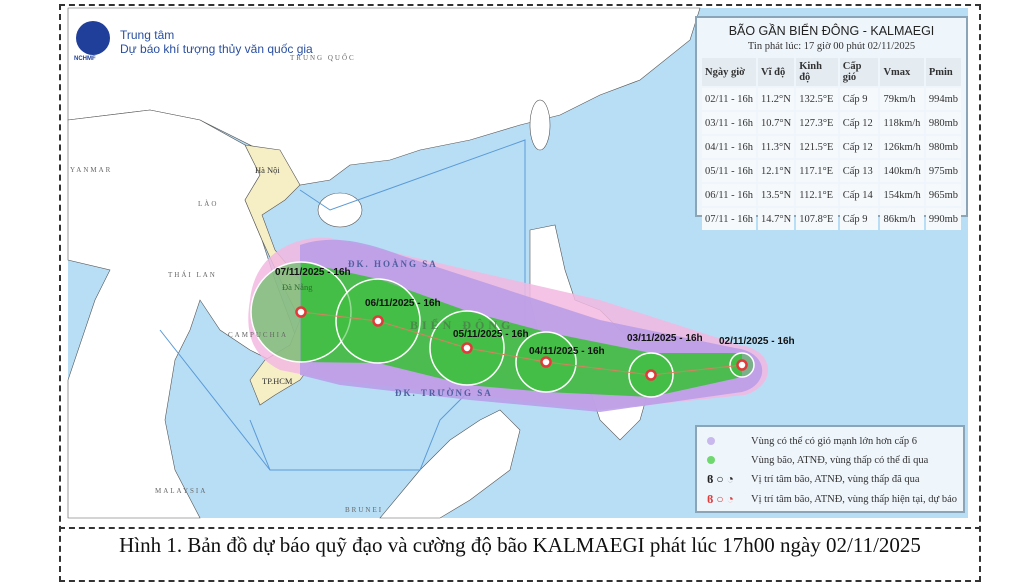 Image resolution: width=1024 pixels, height=587 pixels. Describe the element at coordinates (943, 99) in the screenshot. I see `table-cell: 994mb` at that location.